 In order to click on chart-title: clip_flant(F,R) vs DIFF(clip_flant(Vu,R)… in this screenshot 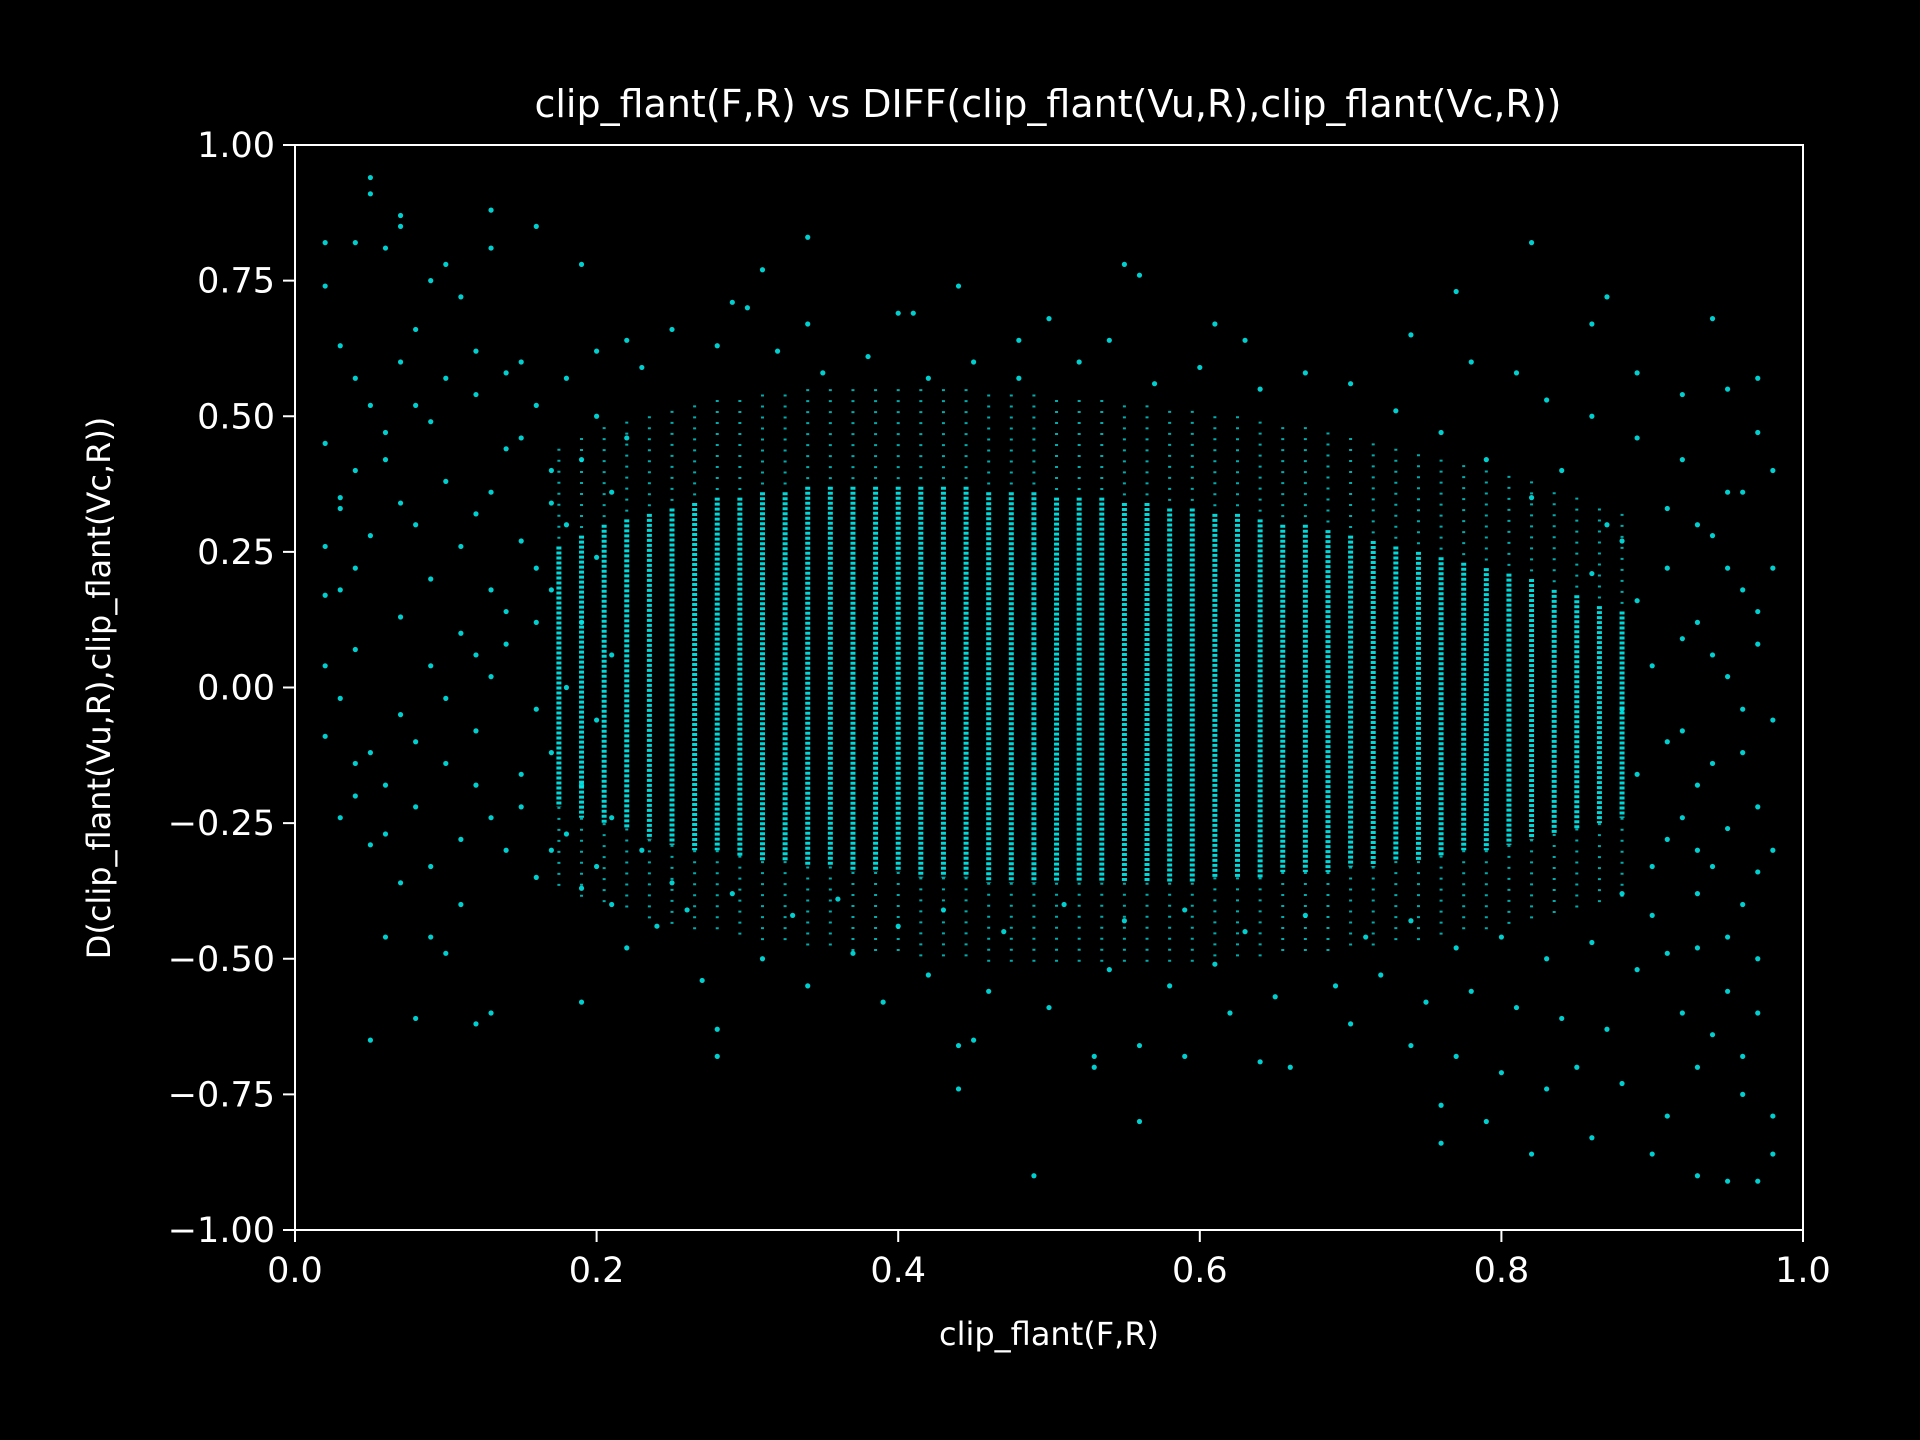, I will do `click(1047, 104)`.